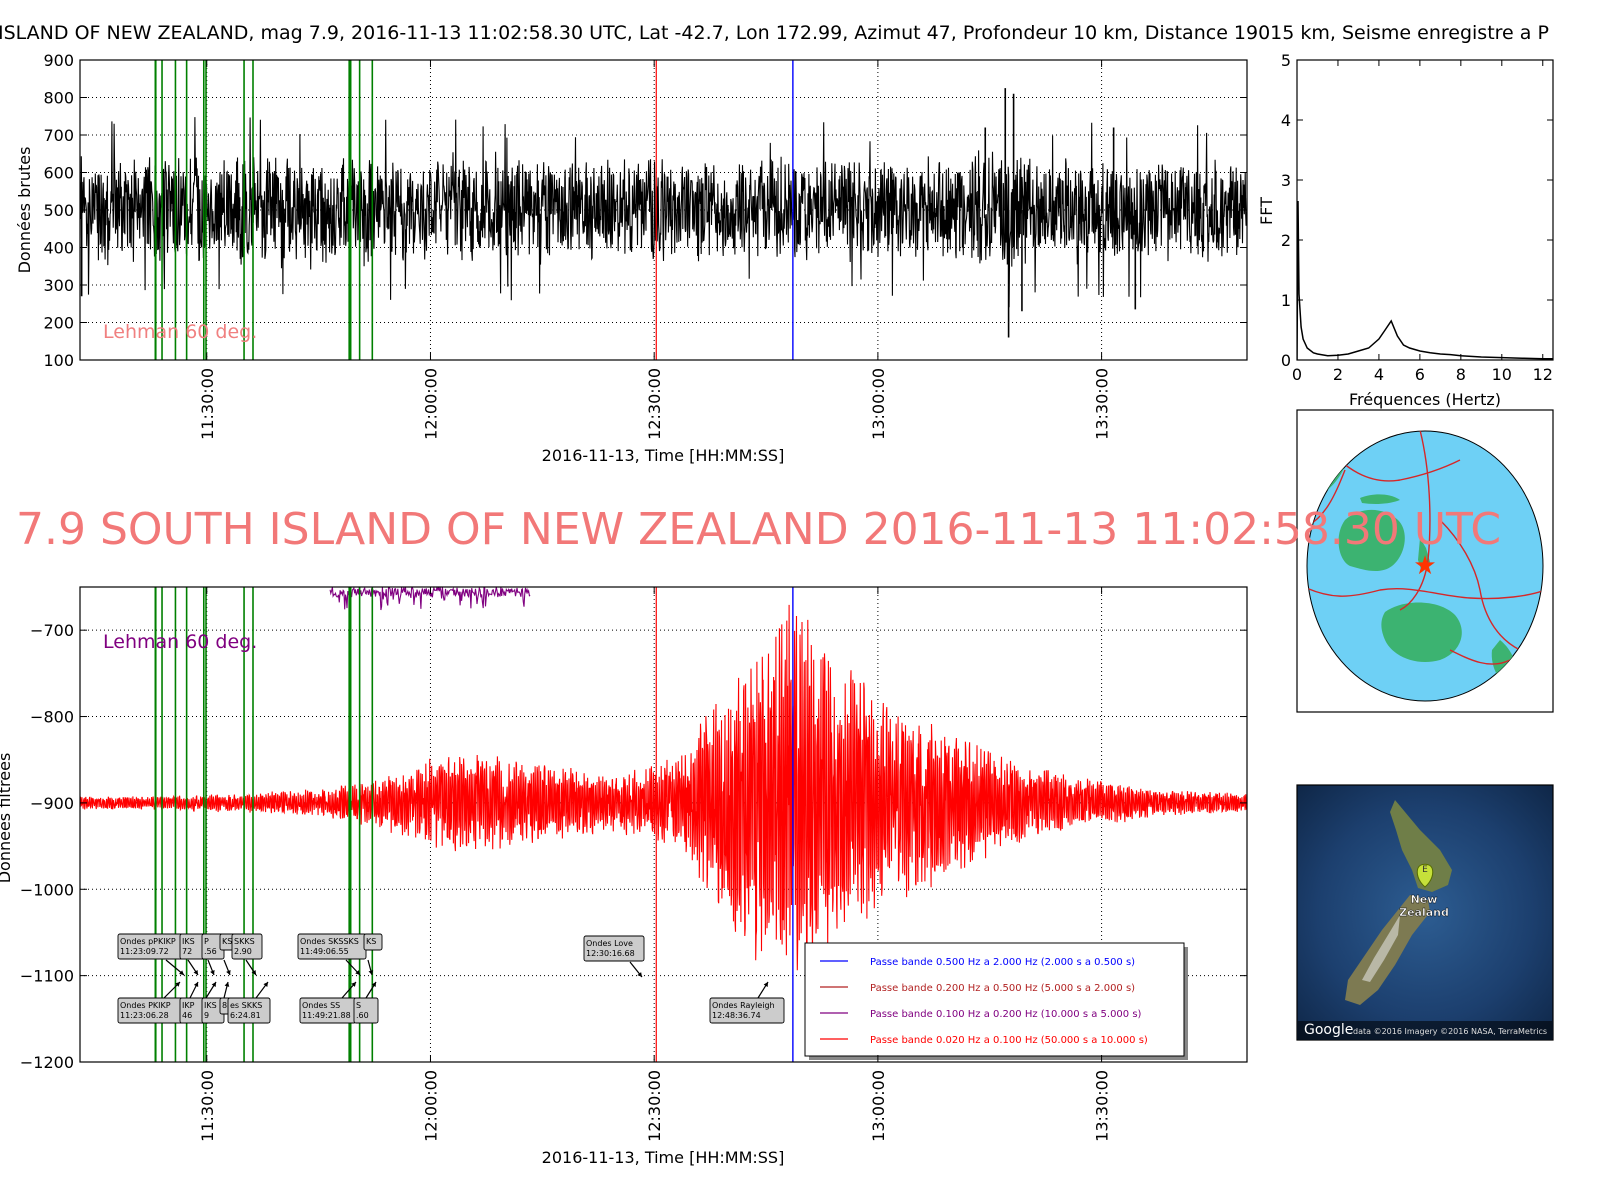 This screenshot has width=1600, height=1180. I want to click on phase-label-bottom-text: Ondes Rayleigh, so click(743, 1005).